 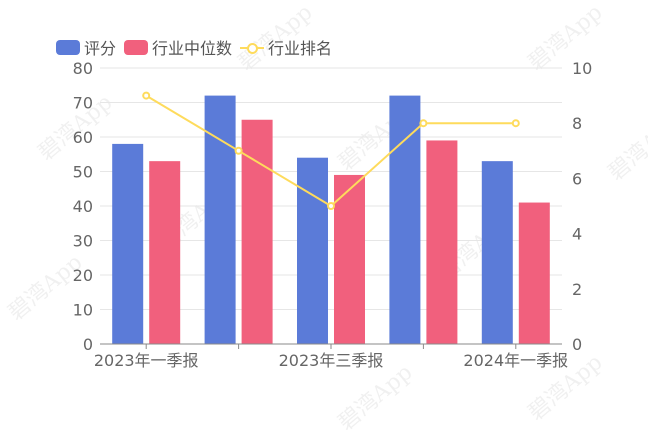 What do you see at coordinates (100, 48) in the screenshot?
I see `legend-label-score: 评分` at bounding box center [100, 48].